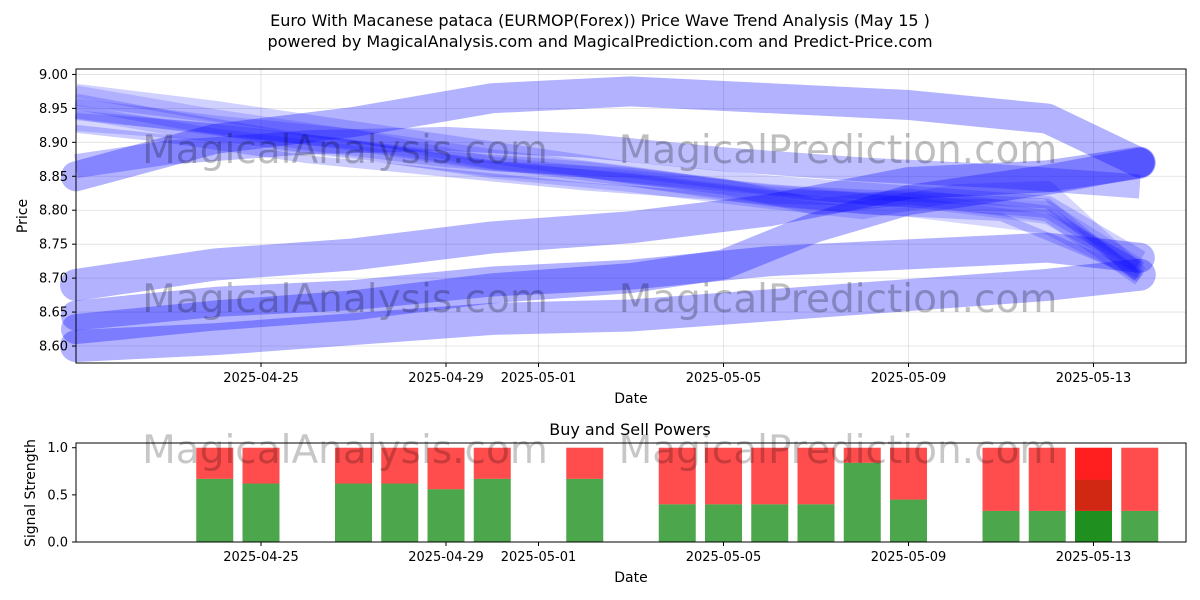  What do you see at coordinates (630, 578) in the screenshot?
I see `signal-x-axis-label: Date` at bounding box center [630, 578].